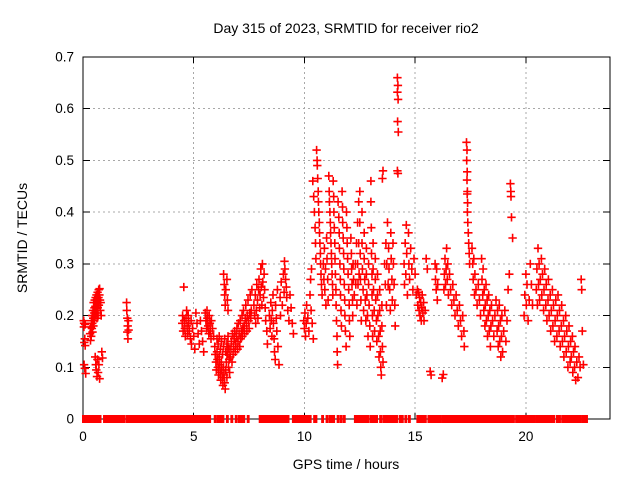 This screenshot has height=480, width=640. Describe the element at coordinates (64, 315) in the screenshot. I see `y-tick-label: 0.2` at that location.